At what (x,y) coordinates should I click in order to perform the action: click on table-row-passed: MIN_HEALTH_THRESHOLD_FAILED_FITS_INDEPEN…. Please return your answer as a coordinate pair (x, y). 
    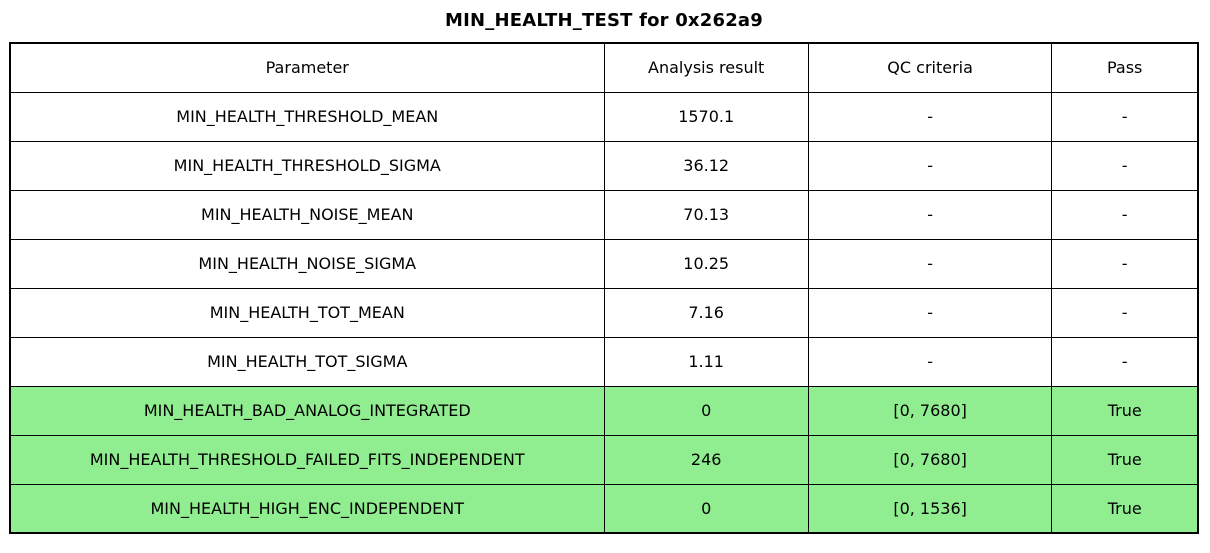
    Looking at the image, I should click on (604, 459).